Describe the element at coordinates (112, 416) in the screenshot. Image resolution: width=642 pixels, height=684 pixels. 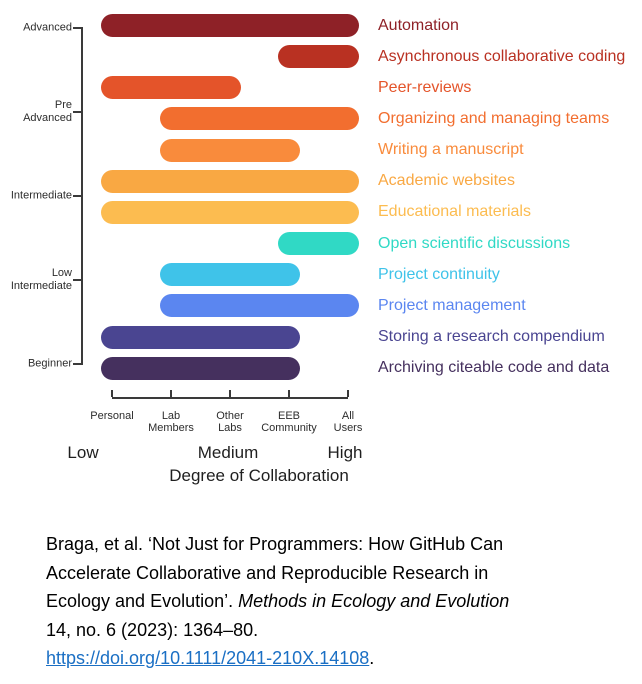
I see `x-axis-label-personal: Personal` at that location.